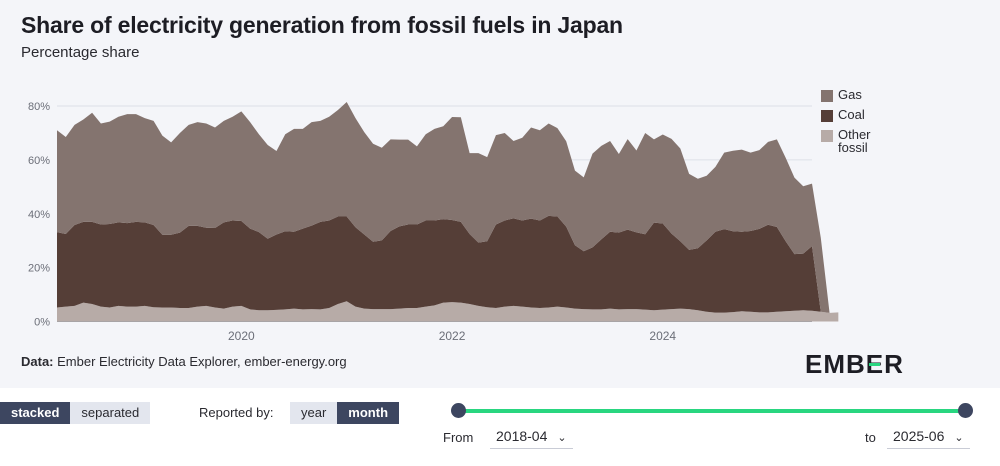  What do you see at coordinates (236, 412) in the screenshot?
I see `reported-by-label: Reported by:` at bounding box center [236, 412].